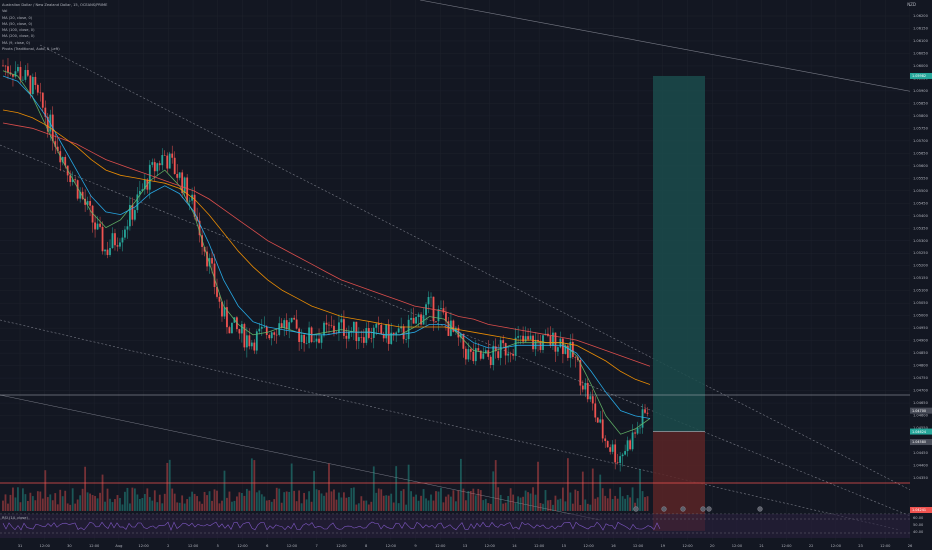 This screenshot has height=550, width=932. Describe the element at coordinates (17, 23) in the screenshot. I see `legend-indicator: MA (50, close, 0)` at that location.